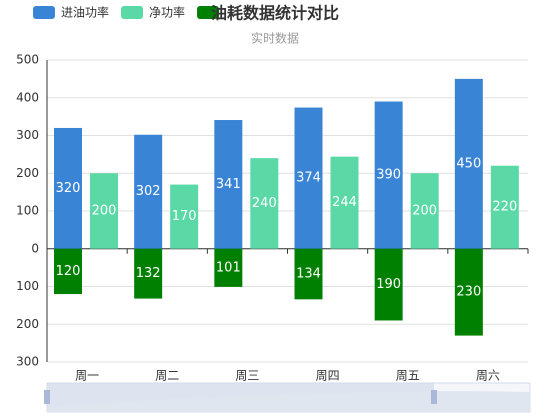 The height and width of the screenshot is (420, 550). What do you see at coordinates (27, 60) in the screenshot?
I see `y-tick-label: 500` at bounding box center [27, 60].